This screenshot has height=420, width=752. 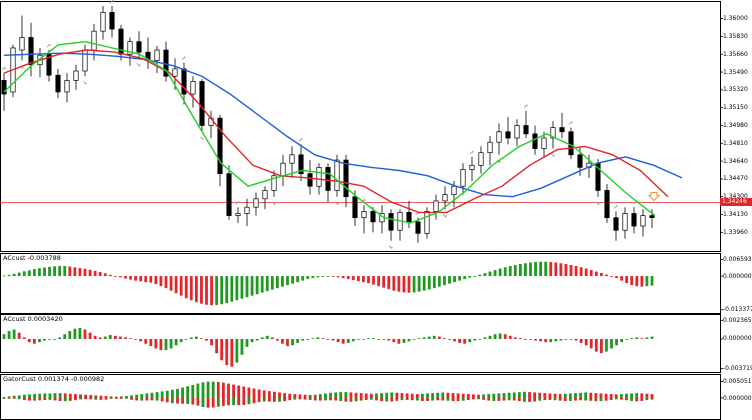 What do you see at coordinates (735, 232) in the screenshot?
I see `y-tick-label: 1.33960` at bounding box center [735, 232].